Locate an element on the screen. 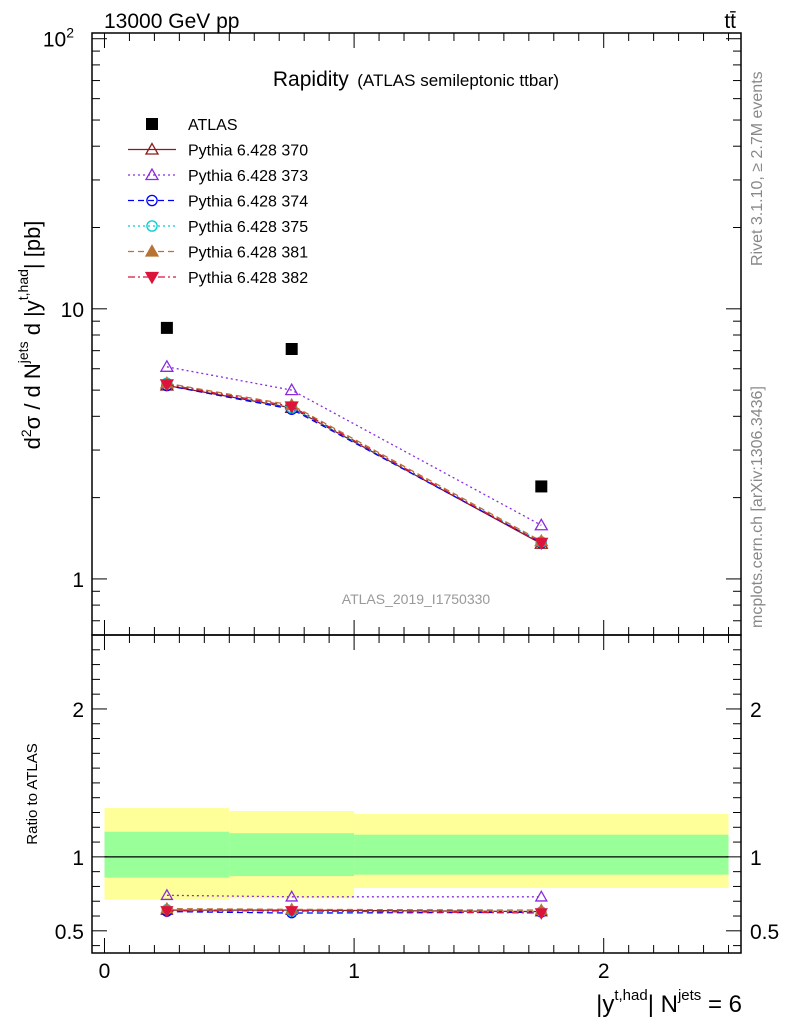  legend-entry: Pythia 6.428 373 is located at coordinates (218, 176).